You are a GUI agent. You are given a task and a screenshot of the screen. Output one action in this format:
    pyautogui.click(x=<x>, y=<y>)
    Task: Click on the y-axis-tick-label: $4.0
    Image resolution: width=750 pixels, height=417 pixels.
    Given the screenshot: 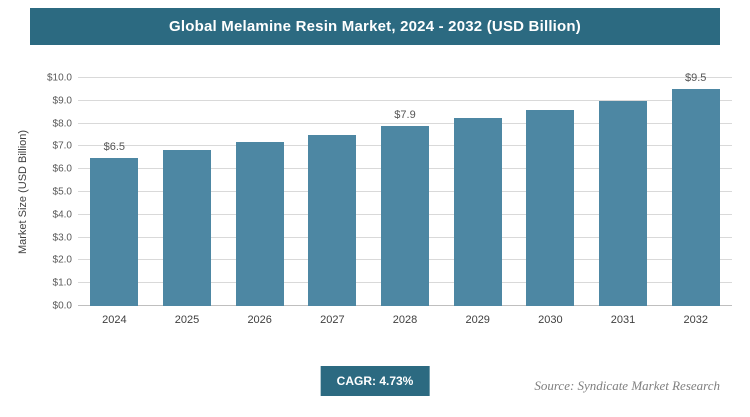 What is the action you would take?
    pyautogui.click(x=62, y=215)
    